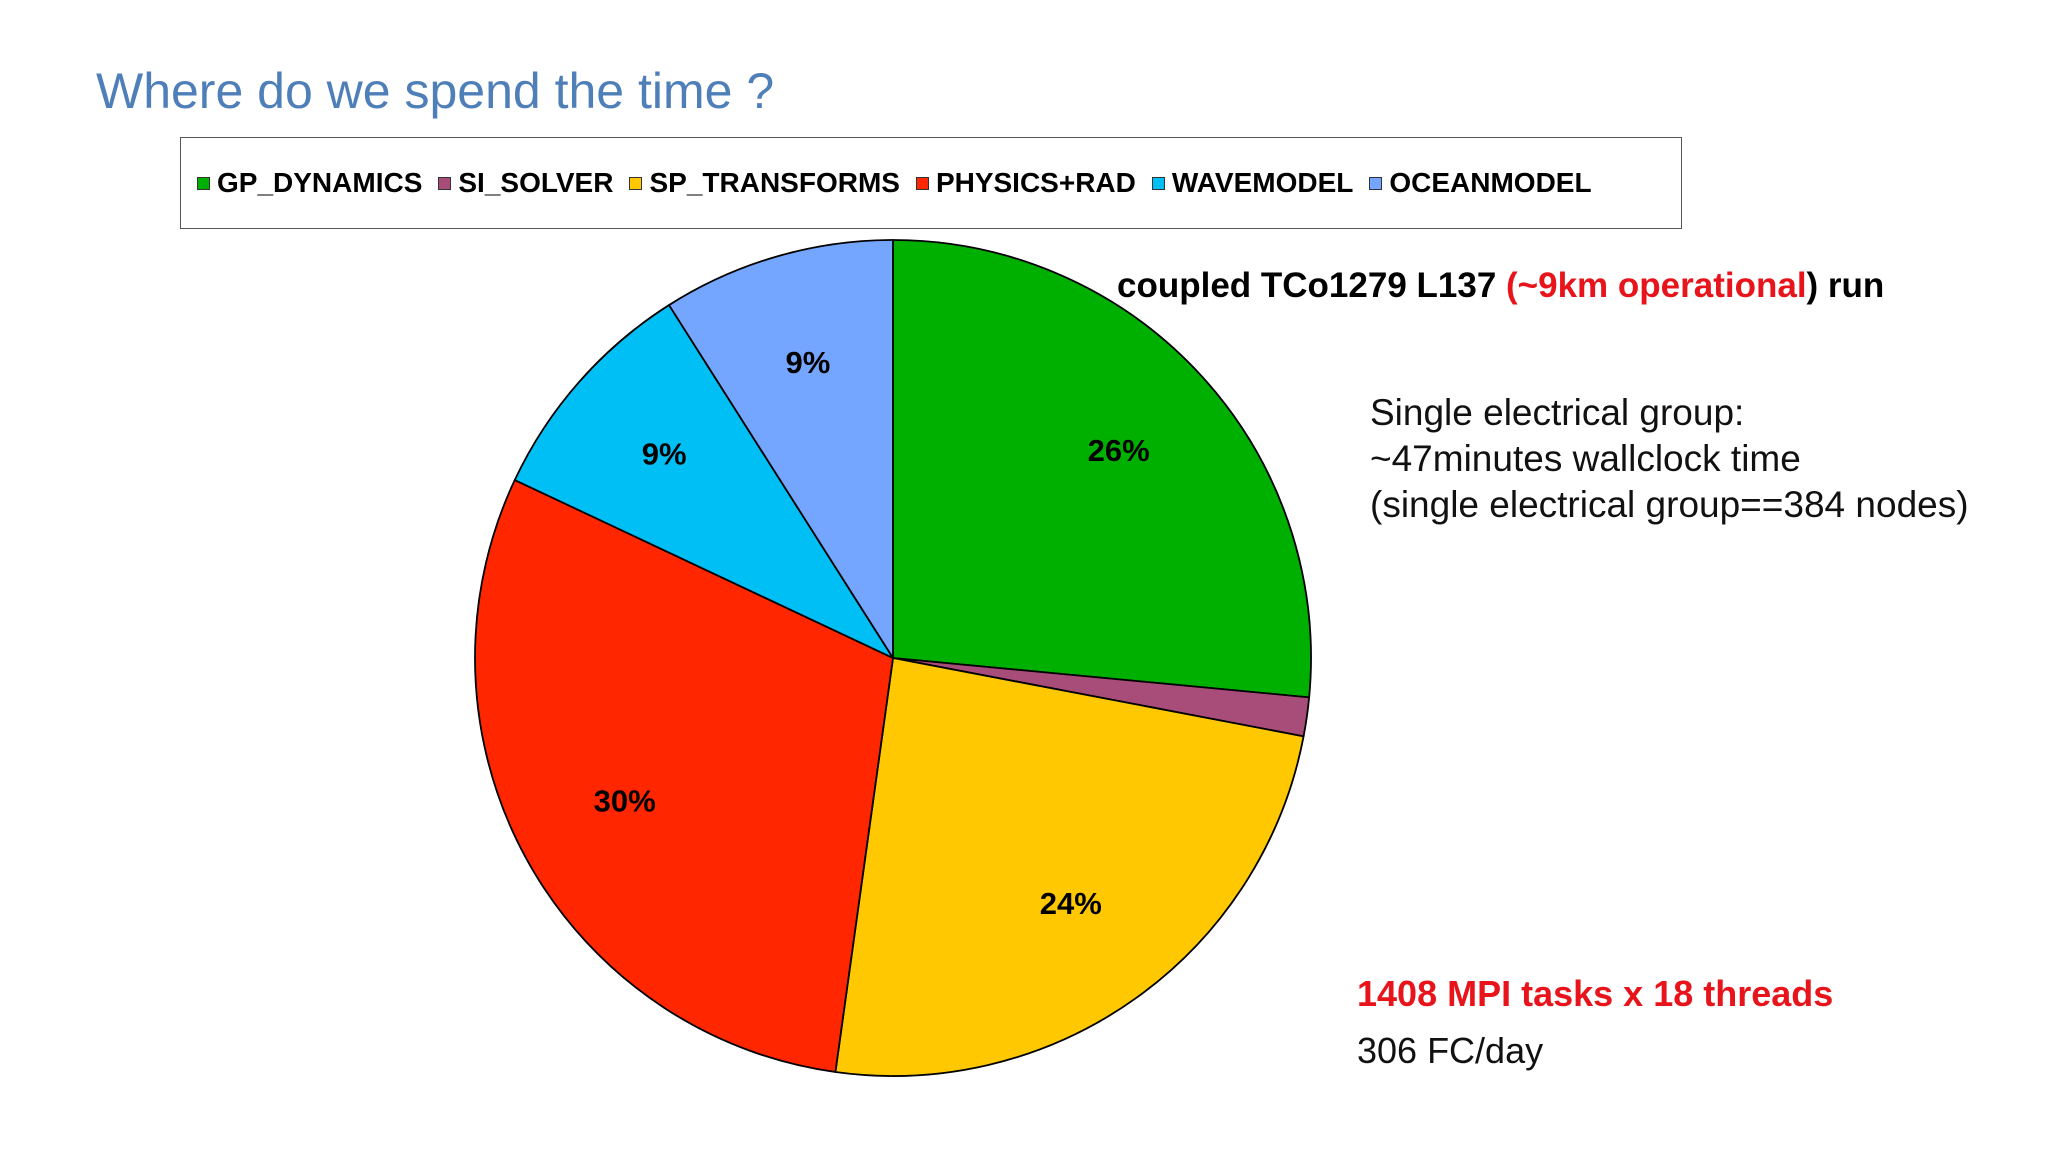  I want to click on legend-item-oceanmodel: OCEANMODEL, so click(1480, 183).